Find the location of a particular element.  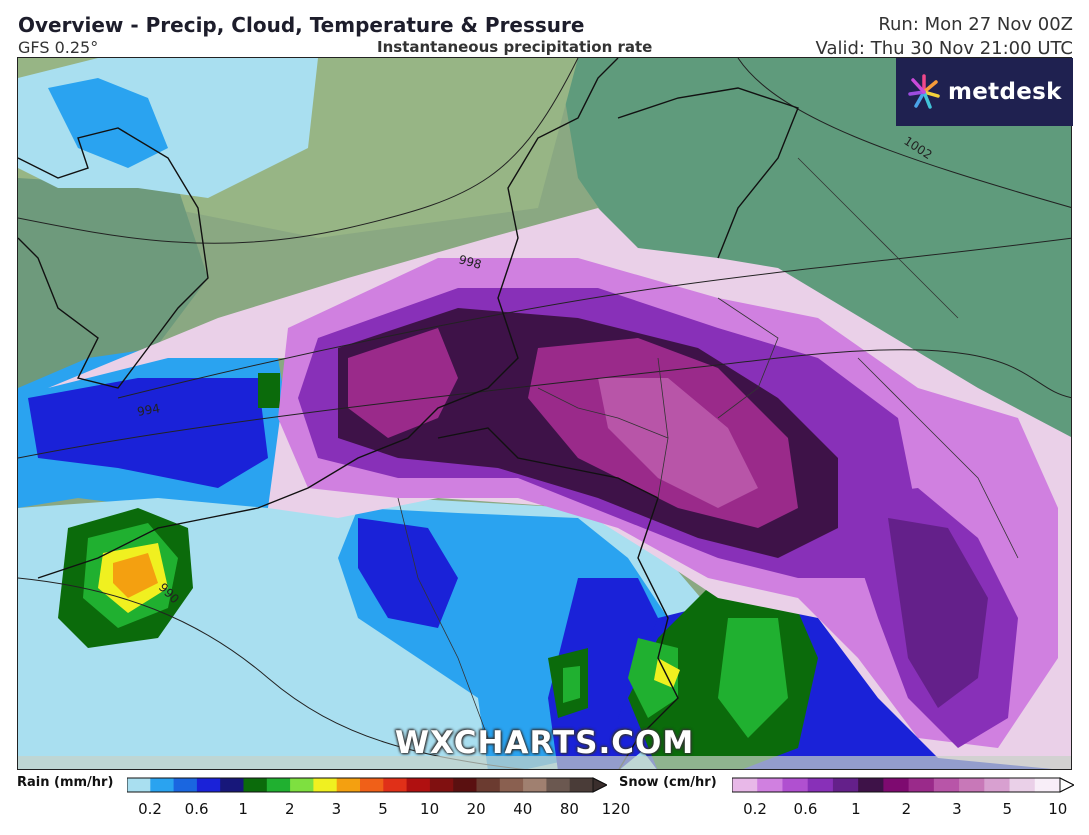

snow-tick-label: 3 is located at coordinates (957, 809).